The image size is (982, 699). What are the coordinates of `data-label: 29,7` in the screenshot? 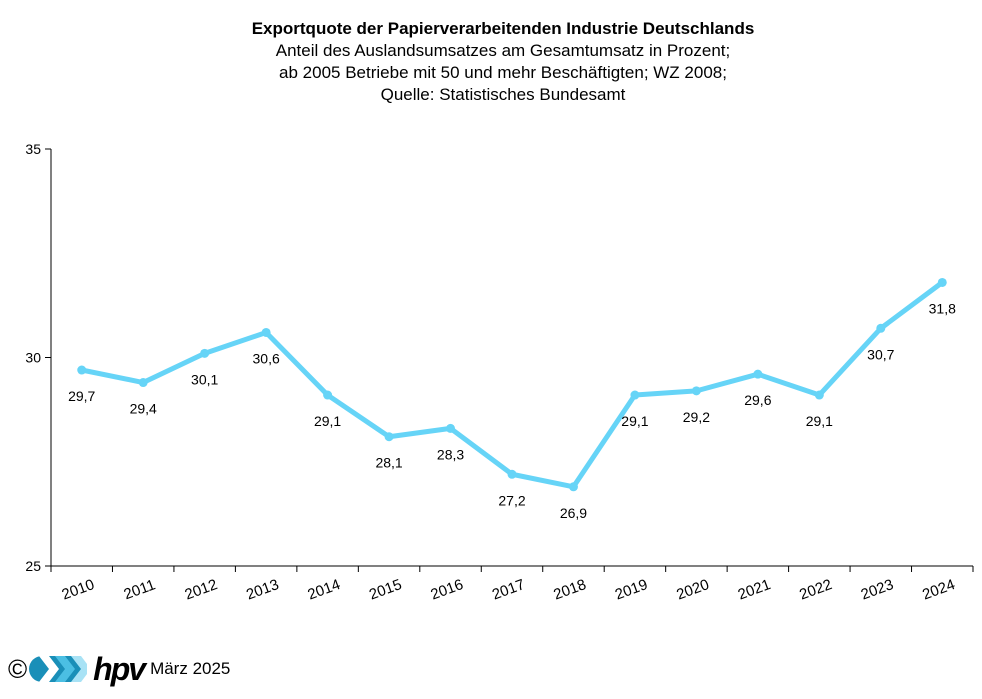 It's located at (81, 396).